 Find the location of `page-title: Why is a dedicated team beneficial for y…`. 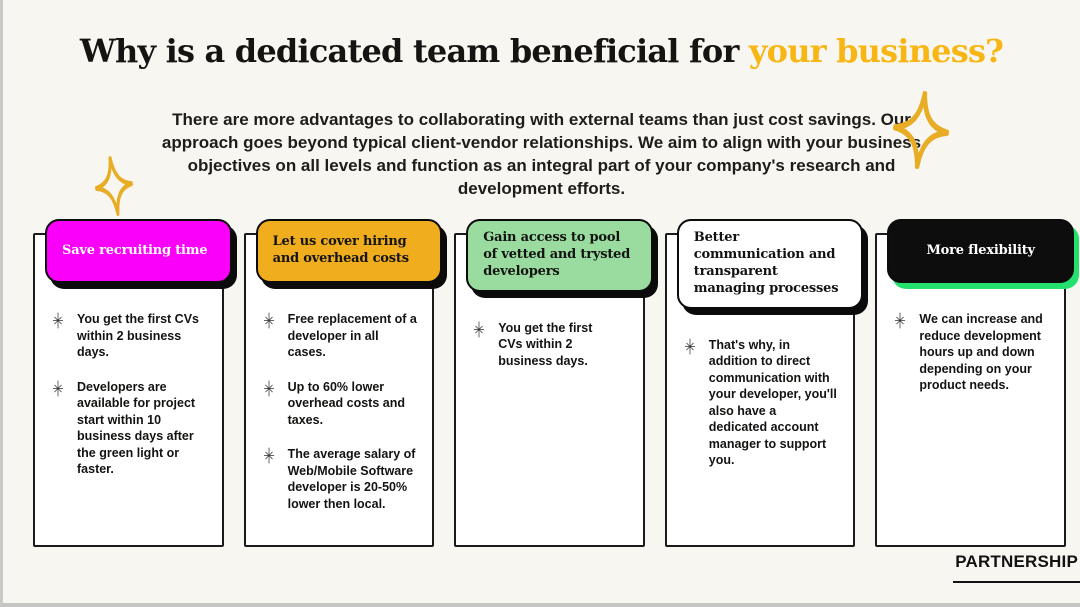

page-title: Why is a dedicated team beneficial for y… is located at coordinates (541, 51).